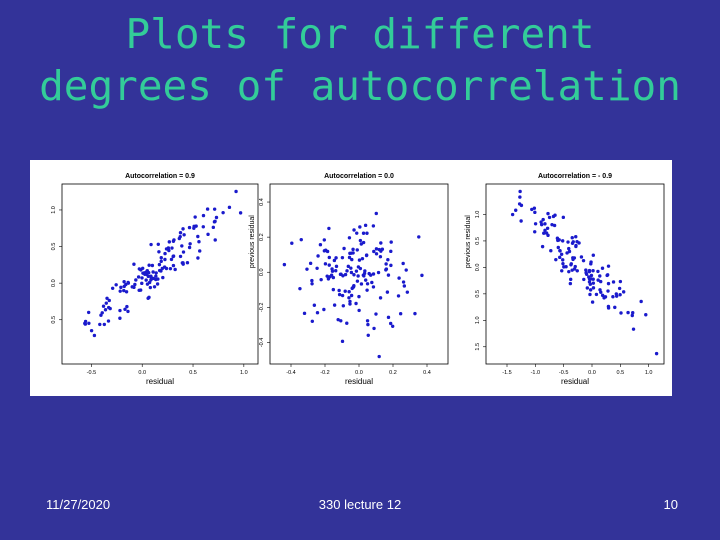  What do you see at coordinates (324, 373) in the screenshot?
I see `x-tick-label-2-1: -0.2` at bounding box center [324, 373].